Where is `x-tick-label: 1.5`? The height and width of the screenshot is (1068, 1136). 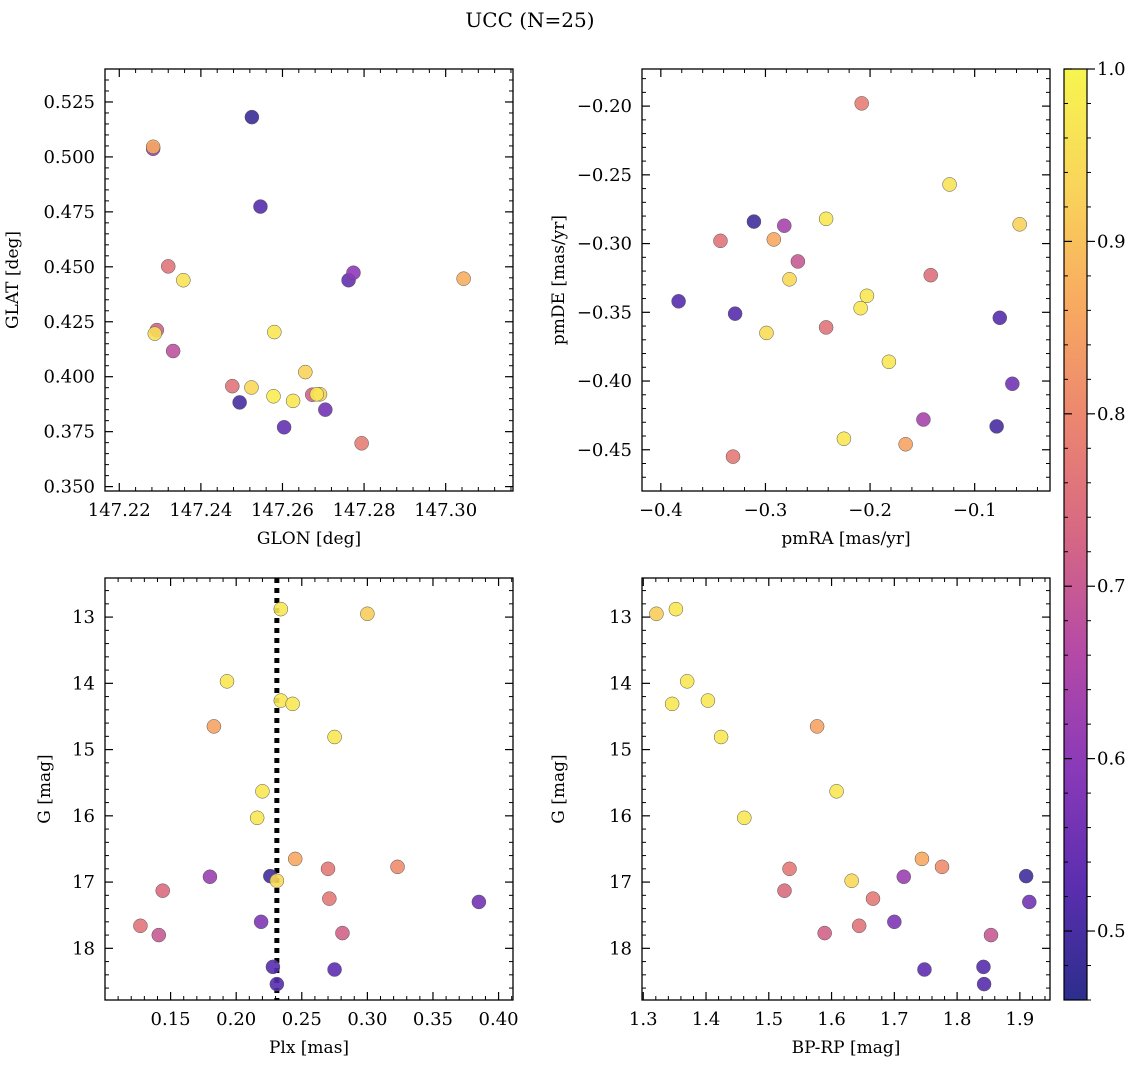
x-tick-label: 1.5 is located at coordinates (768, 1019).